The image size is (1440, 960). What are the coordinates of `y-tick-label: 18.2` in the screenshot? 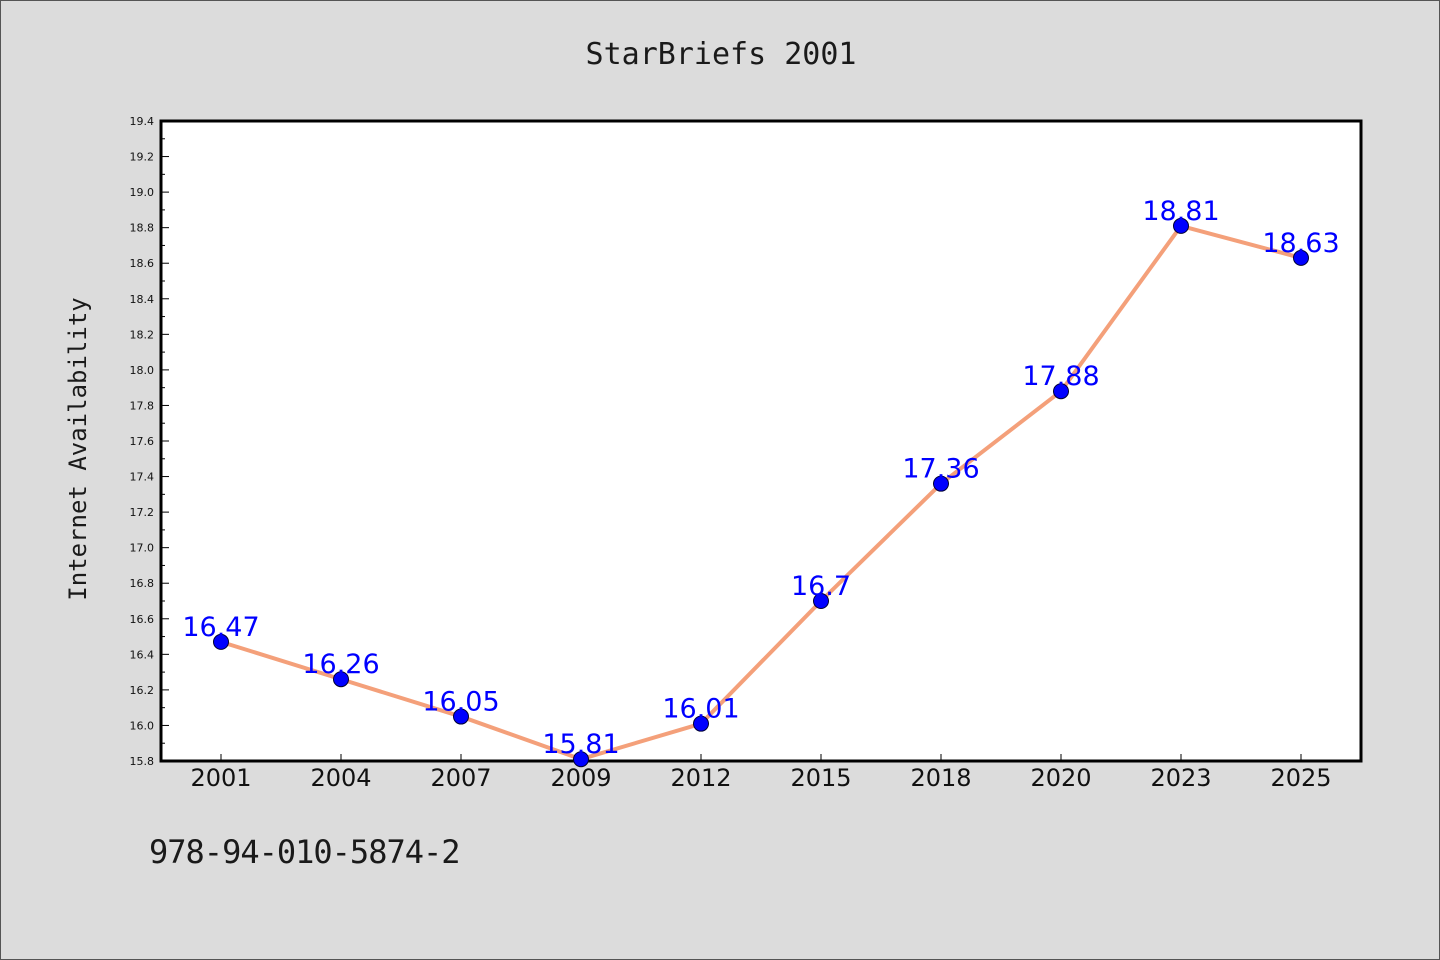 It's located at (142, 334).